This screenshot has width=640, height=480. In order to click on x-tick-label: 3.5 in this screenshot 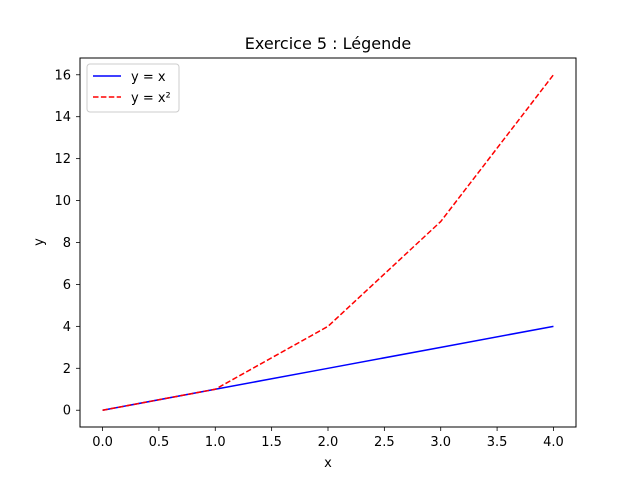, I will do `click(497, 442)`.